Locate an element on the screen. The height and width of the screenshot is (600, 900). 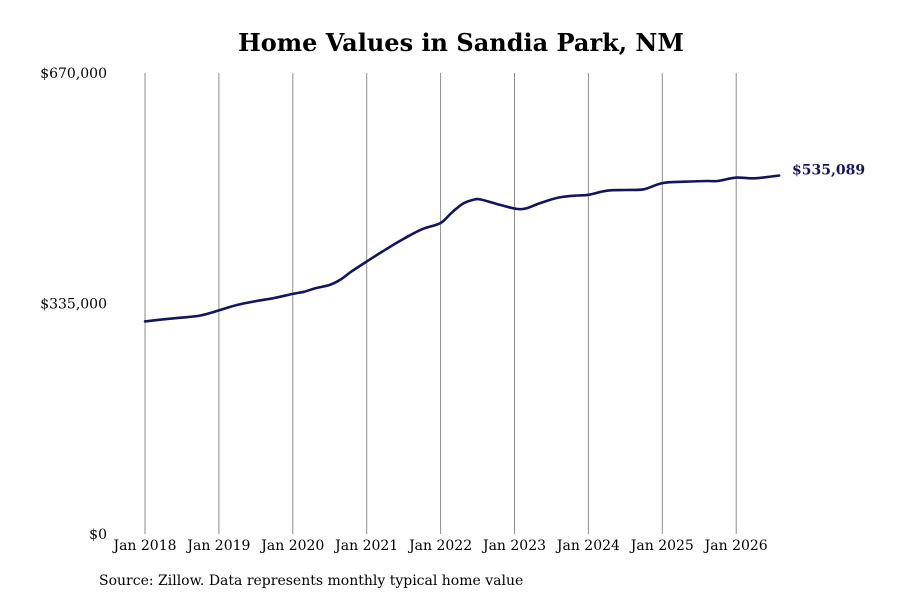
x-tick-label: Jan 2025 is located at coordinates (661, 546).